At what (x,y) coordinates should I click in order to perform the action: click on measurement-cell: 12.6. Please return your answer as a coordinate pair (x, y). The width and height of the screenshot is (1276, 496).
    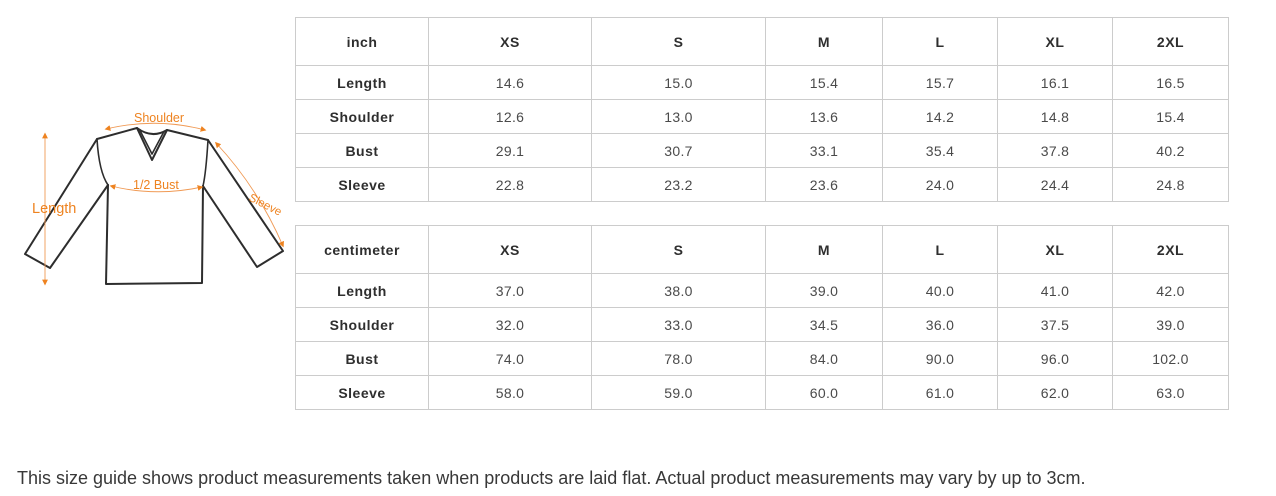
    Looking at the image, I should click on (510, 116).